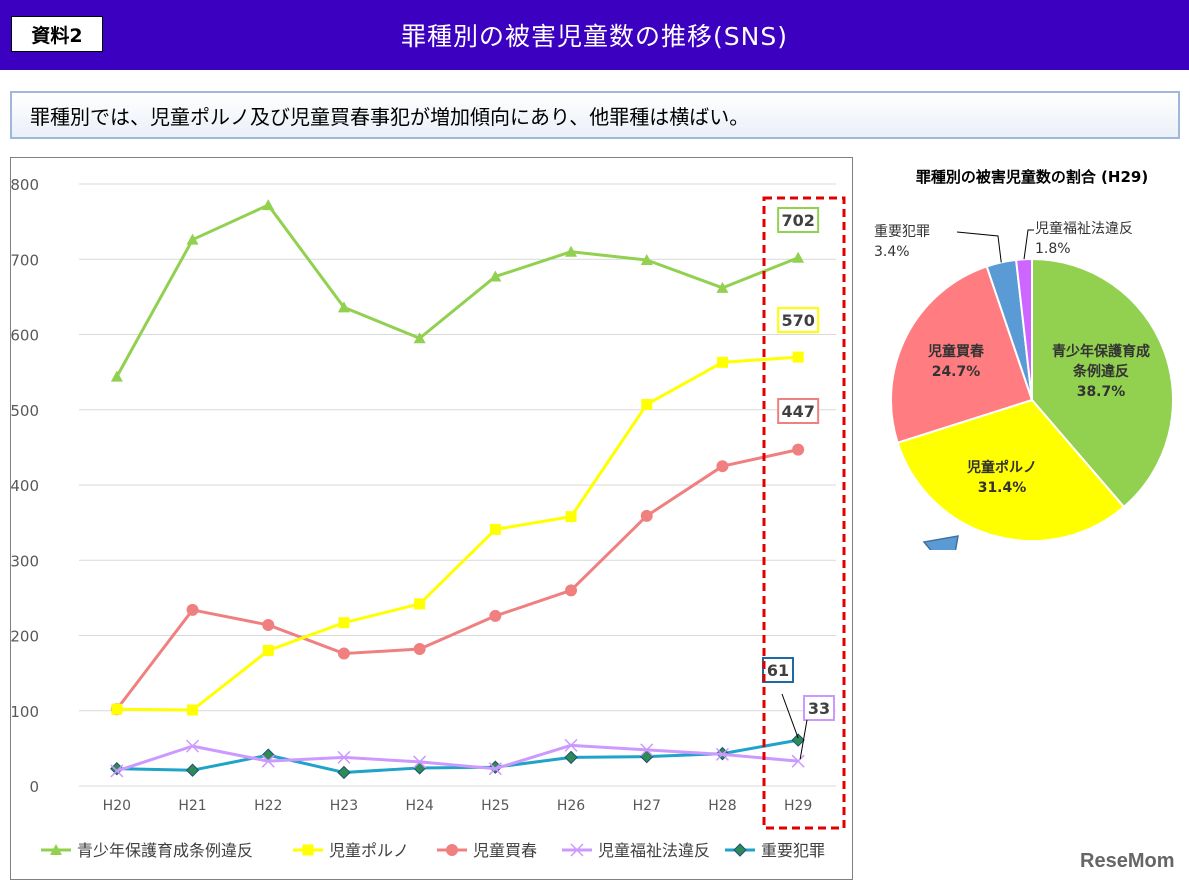 This screenshot has height=884, width=1189. Describe the element at coordinates (1127, 861) in the screenshot. I see `resemom-logo: ReseMom` at that location.